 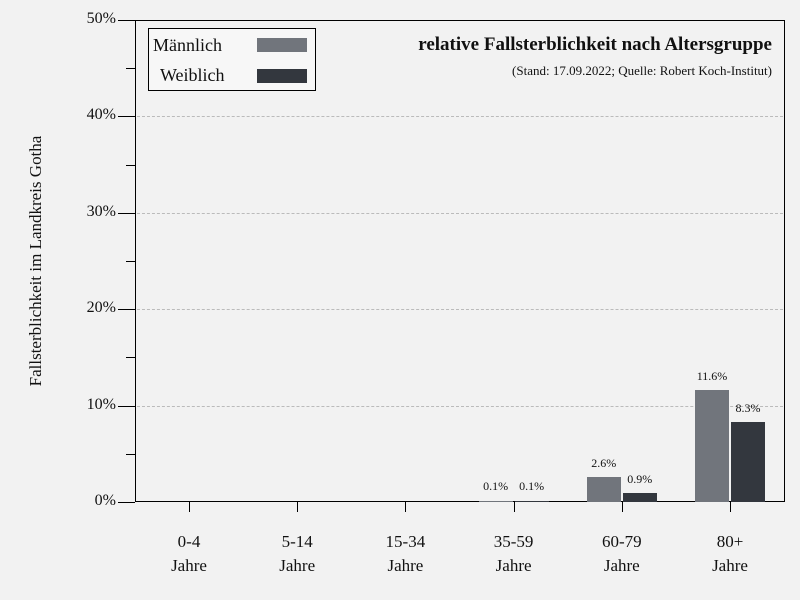 I want to click on legend-swatch-male, so click(x=282, y=45).